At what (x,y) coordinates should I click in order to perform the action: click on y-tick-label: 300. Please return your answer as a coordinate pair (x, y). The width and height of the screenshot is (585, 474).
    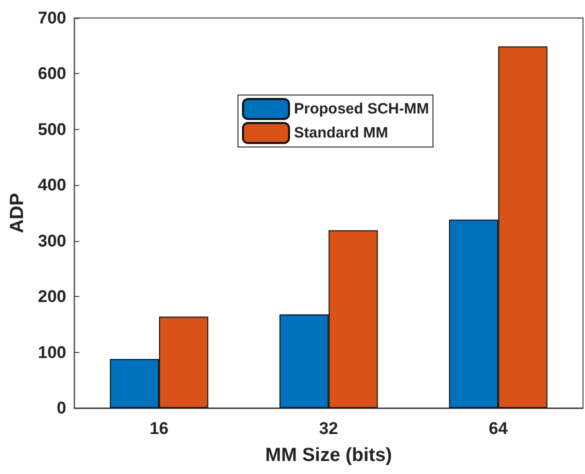
    Looking at the image, I should click on (52, 240).